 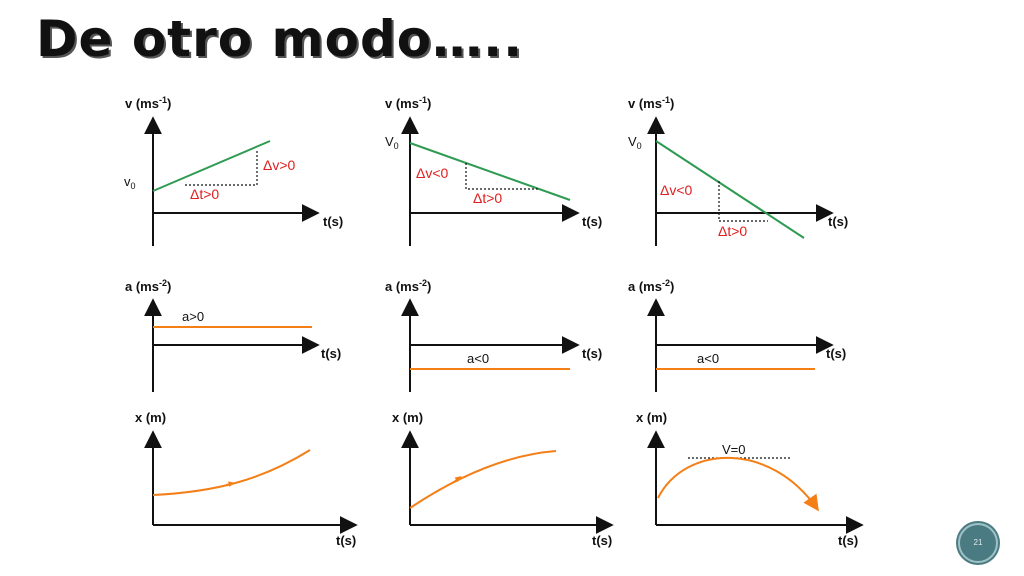 I want to click on velocity-graph-1: v (ms-1) t(s) v0 Δv>0 Δt>0, so click(x=233, y=170).